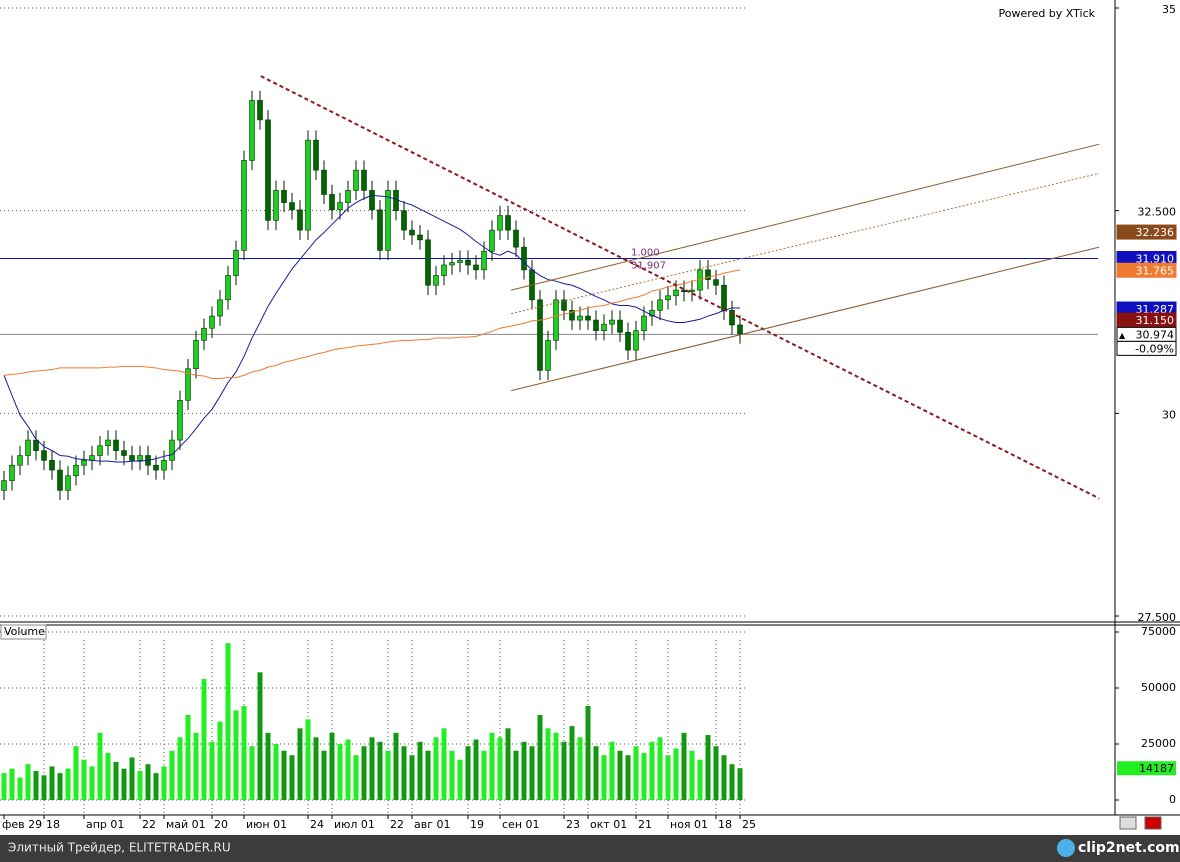 This screenshot has width=1180, height=862. I want to click on trend-line, so click(805, 217).